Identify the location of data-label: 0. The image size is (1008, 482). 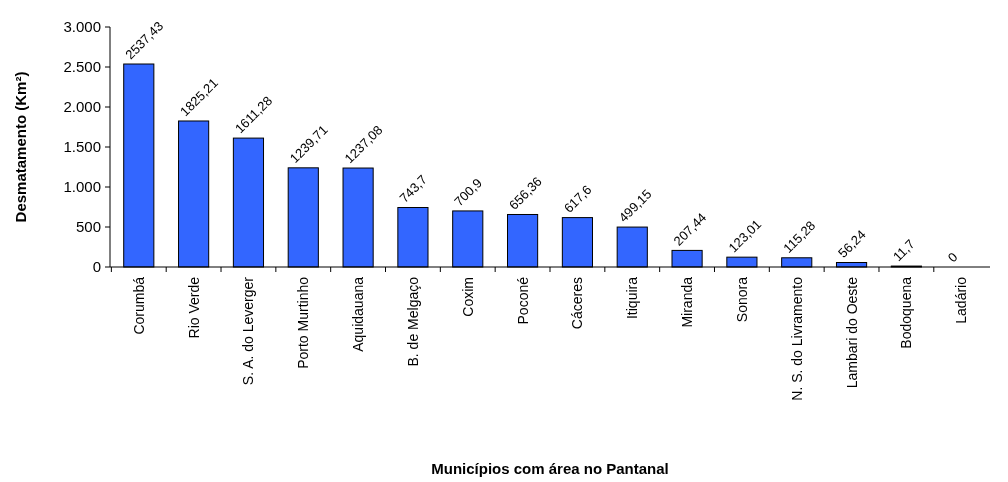
(952, 257).